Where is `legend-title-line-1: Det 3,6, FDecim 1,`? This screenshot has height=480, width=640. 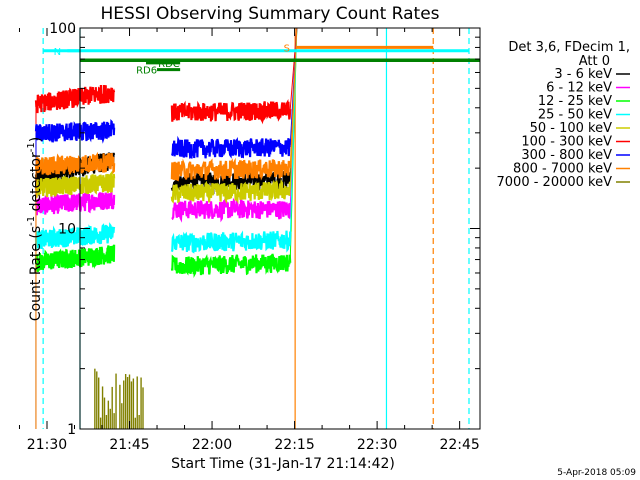
legend-title-line-1: Det 3,6, FDecim 1, is located at coordinates (569, 47).